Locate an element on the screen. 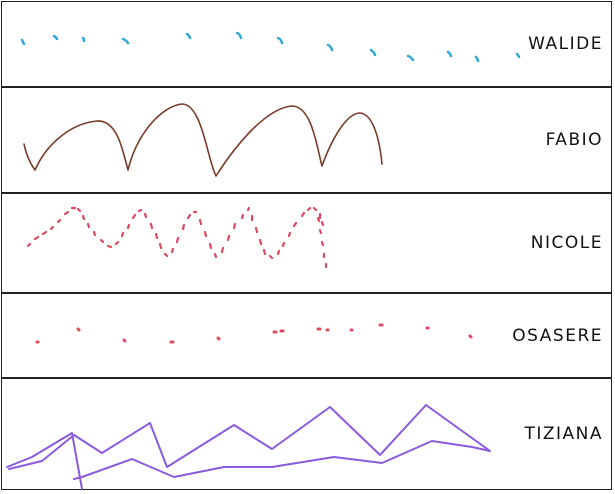 This screenshot has height=494, width=615. walide-dashes is located at coordinates (270, 47).